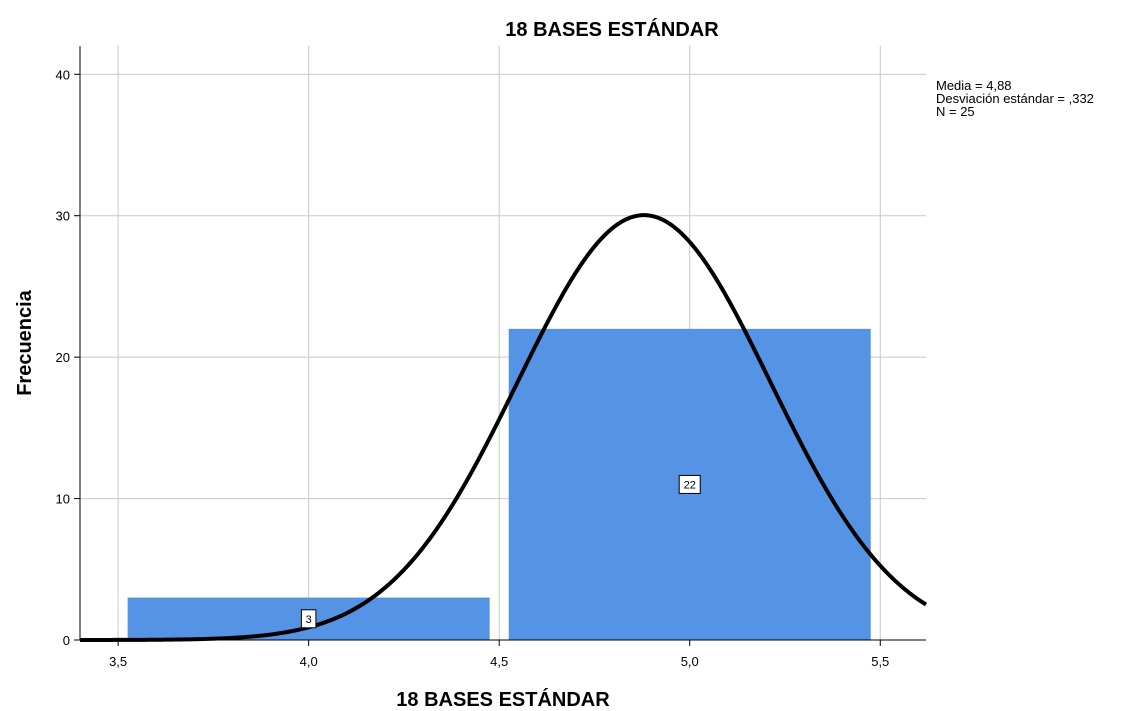 The height and width of the screenshot is (711, 1133). Describe the element at coordinates (63, 216) in the screenshot. I see `y-tick-label-3: 30` at that location.